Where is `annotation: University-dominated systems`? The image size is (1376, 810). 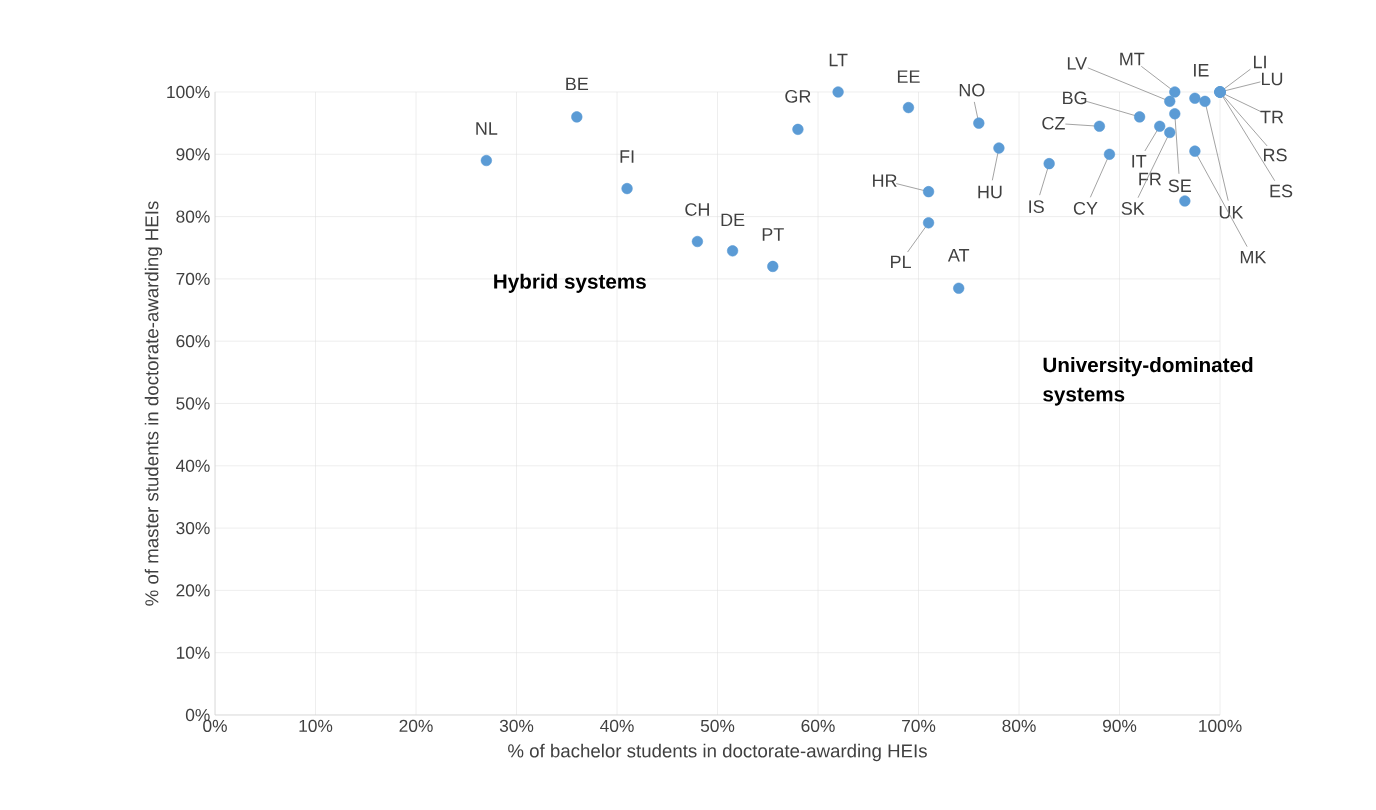 annotation: University-dominated systems is located at coordinates (1148, 381).